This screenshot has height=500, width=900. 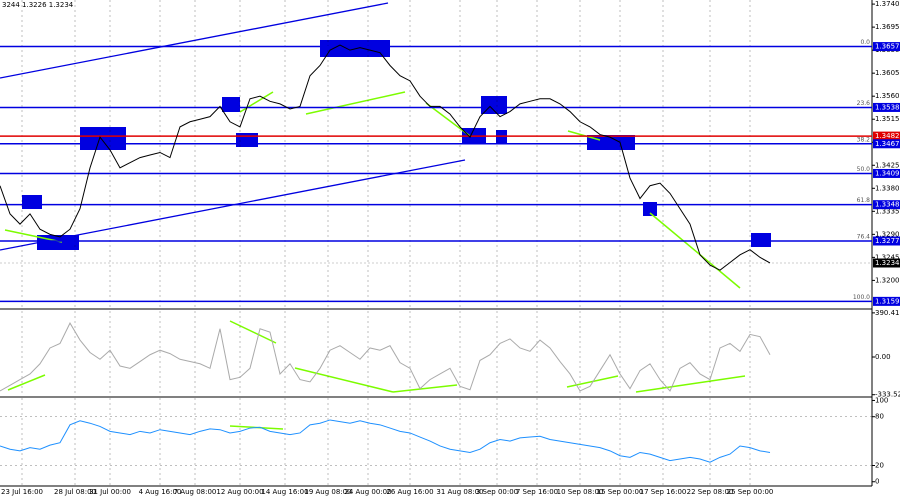 I want to click on y-tick-label: 0, so click(x=877, y=482).